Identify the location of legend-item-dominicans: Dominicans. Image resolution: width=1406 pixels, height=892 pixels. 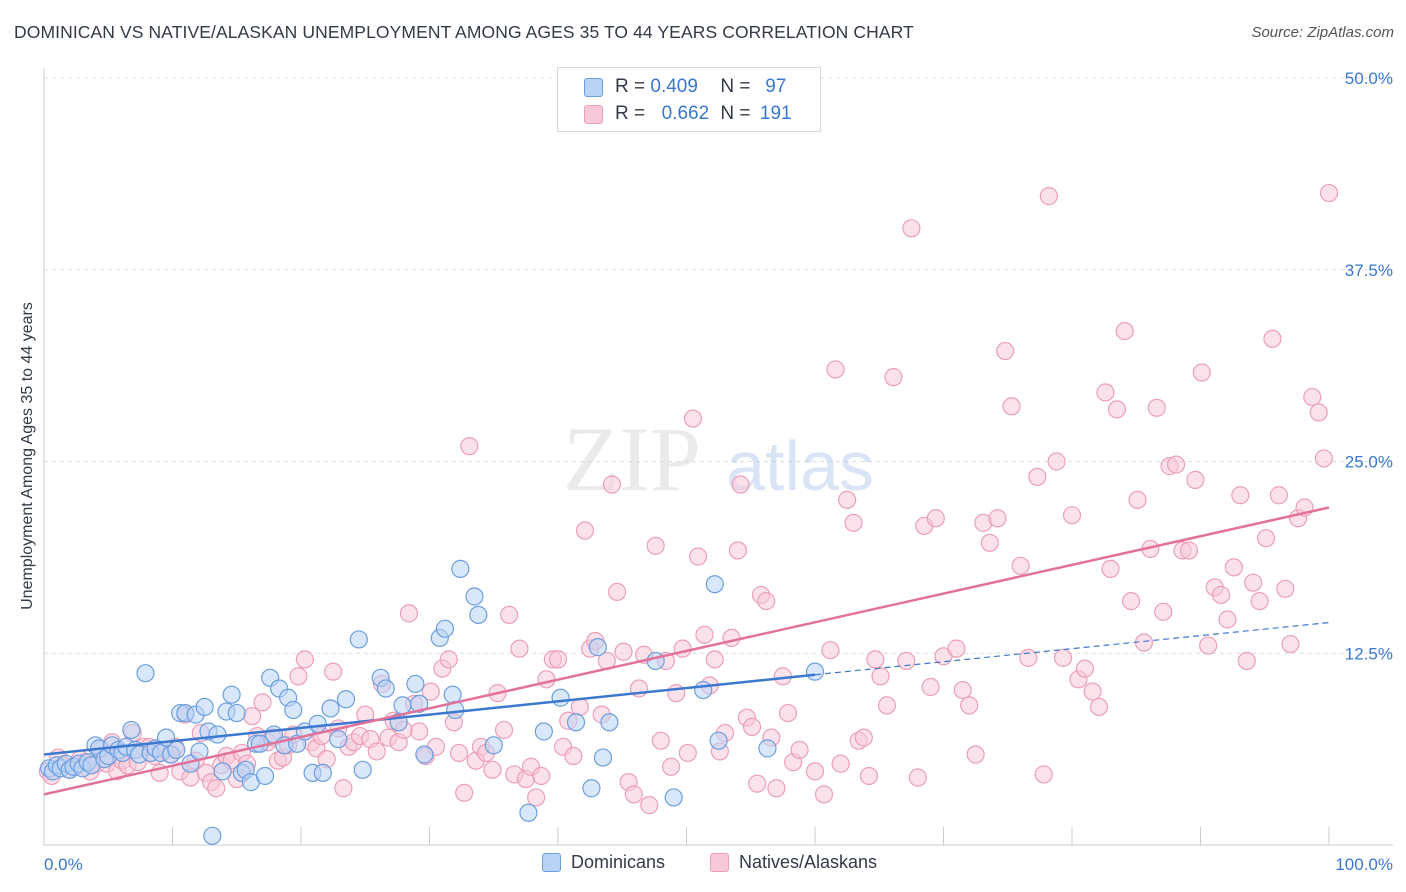
(603, 862).